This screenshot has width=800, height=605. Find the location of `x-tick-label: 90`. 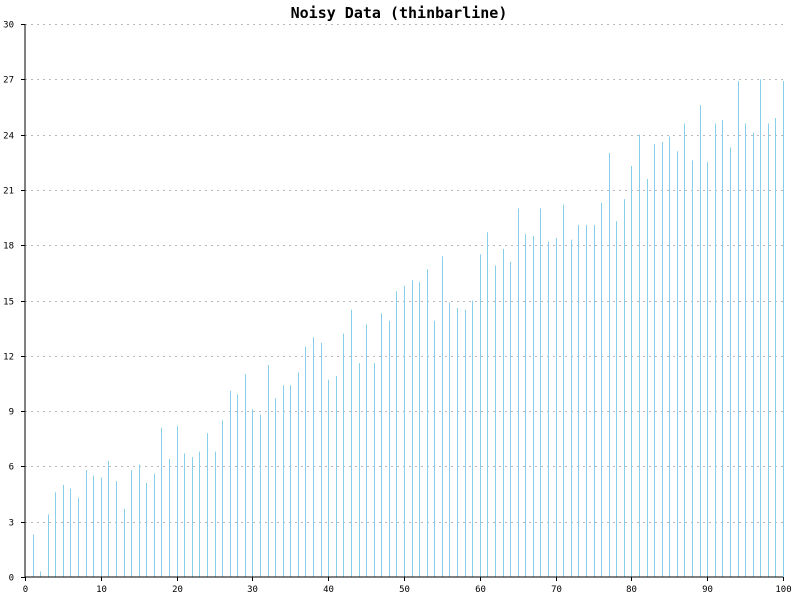

x-tick-label: 90 is located at coordinates (707, 590).